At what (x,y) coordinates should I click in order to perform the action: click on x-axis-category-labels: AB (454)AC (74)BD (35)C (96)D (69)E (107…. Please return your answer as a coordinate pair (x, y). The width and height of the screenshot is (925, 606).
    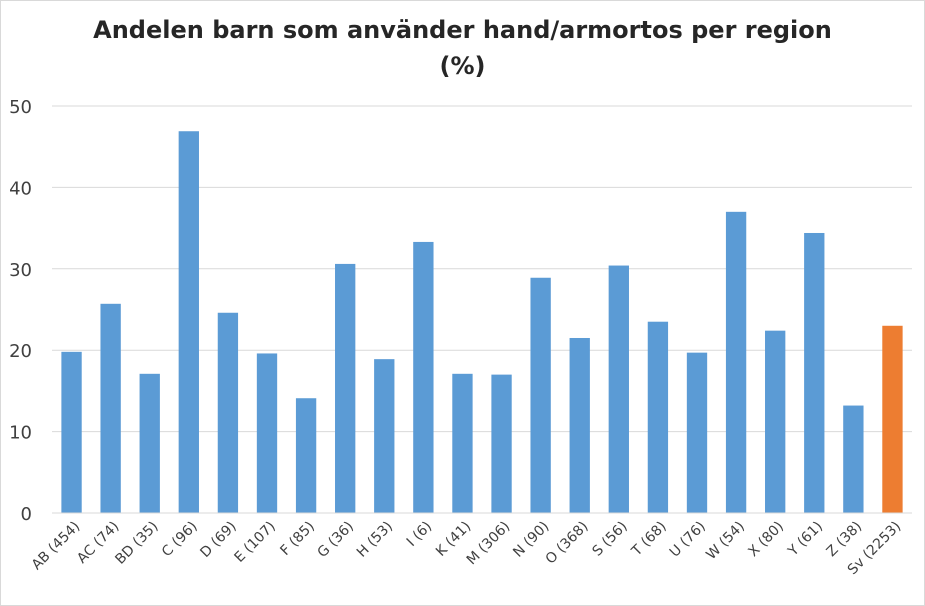
    Looking at the image, I should click on (467, 549).